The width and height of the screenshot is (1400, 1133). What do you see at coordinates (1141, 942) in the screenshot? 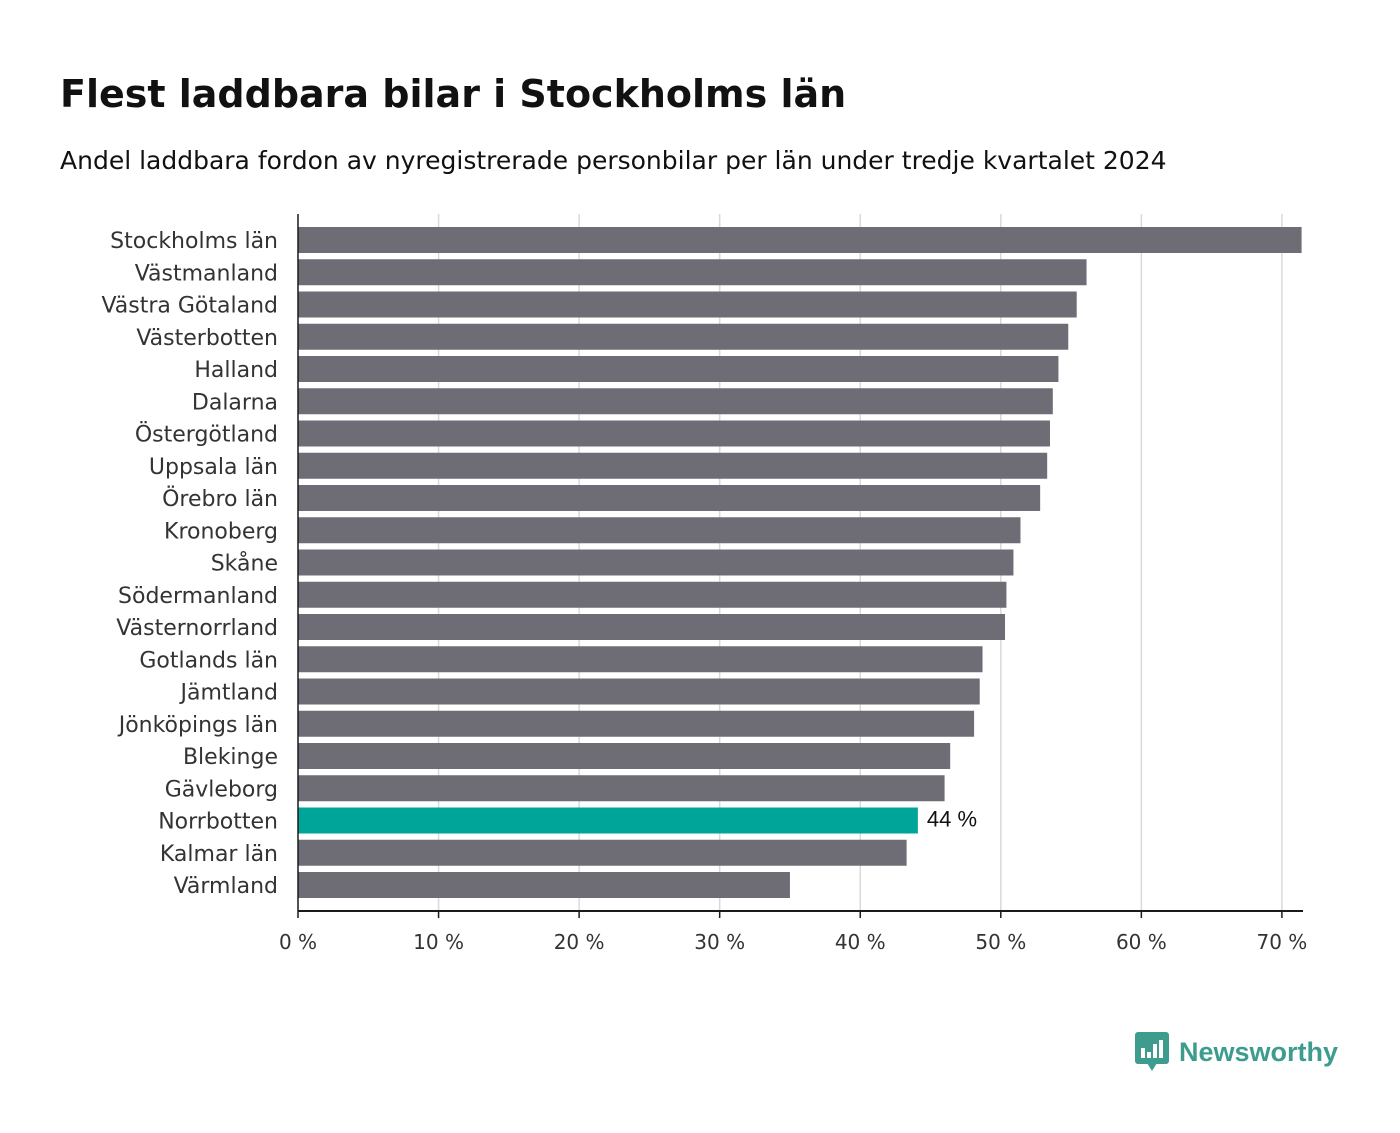
I see `x-tick-label: 60 %` at bounding box center [1141, 942].